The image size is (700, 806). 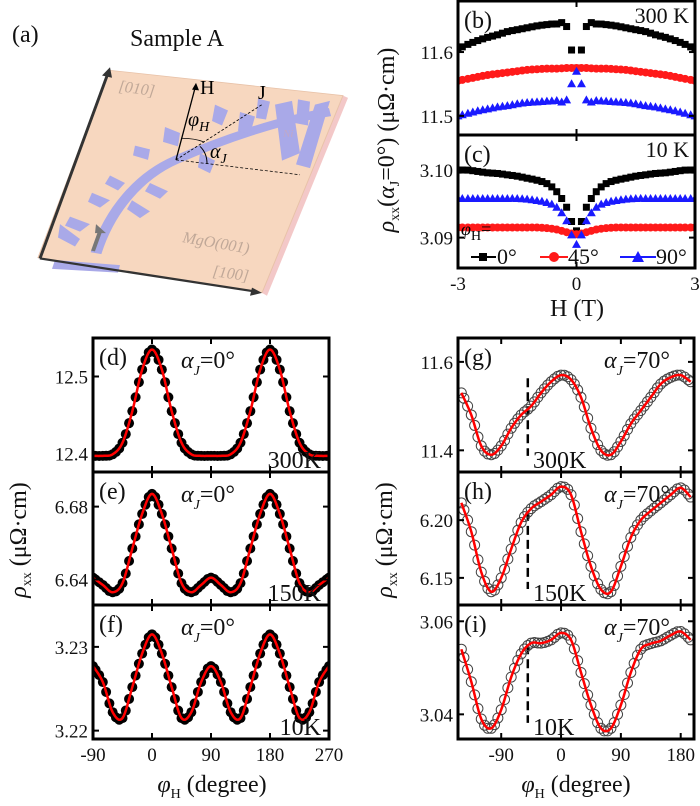 What do you see at coordinates (74, 165) in the screenshot?
I see `axis-010-arrow` at bounding box center [74, 165].